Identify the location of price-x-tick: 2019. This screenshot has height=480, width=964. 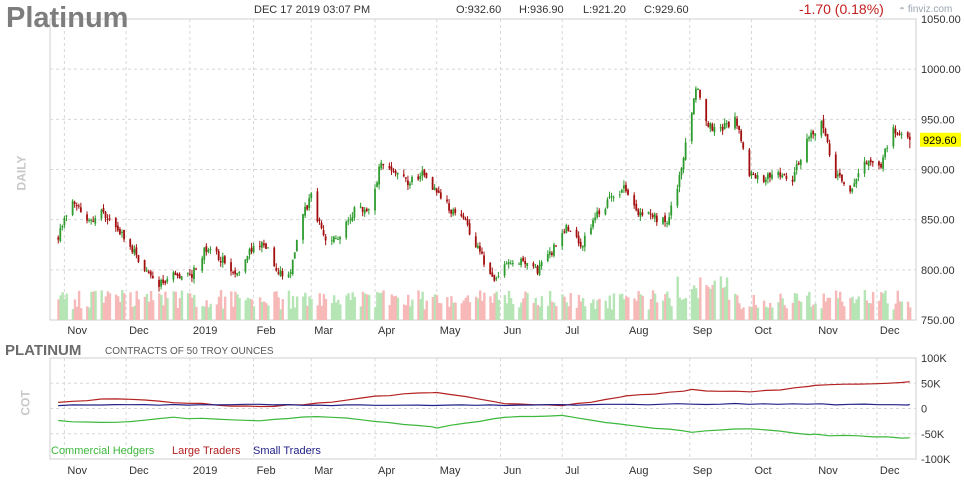
(205, 331).